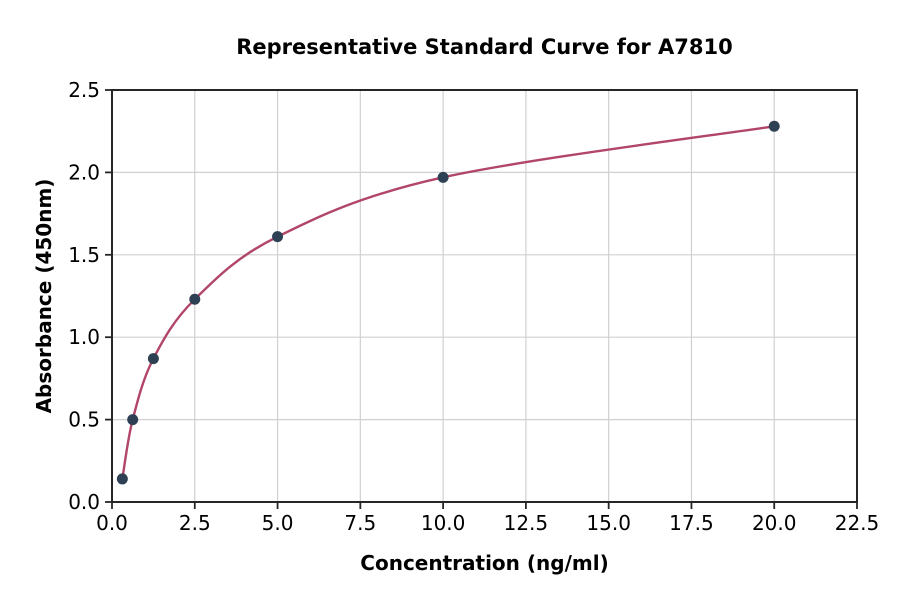 This screenshot has height=594, width=900. I want to click on x-tick-label: 17.5, so click(691, 523).